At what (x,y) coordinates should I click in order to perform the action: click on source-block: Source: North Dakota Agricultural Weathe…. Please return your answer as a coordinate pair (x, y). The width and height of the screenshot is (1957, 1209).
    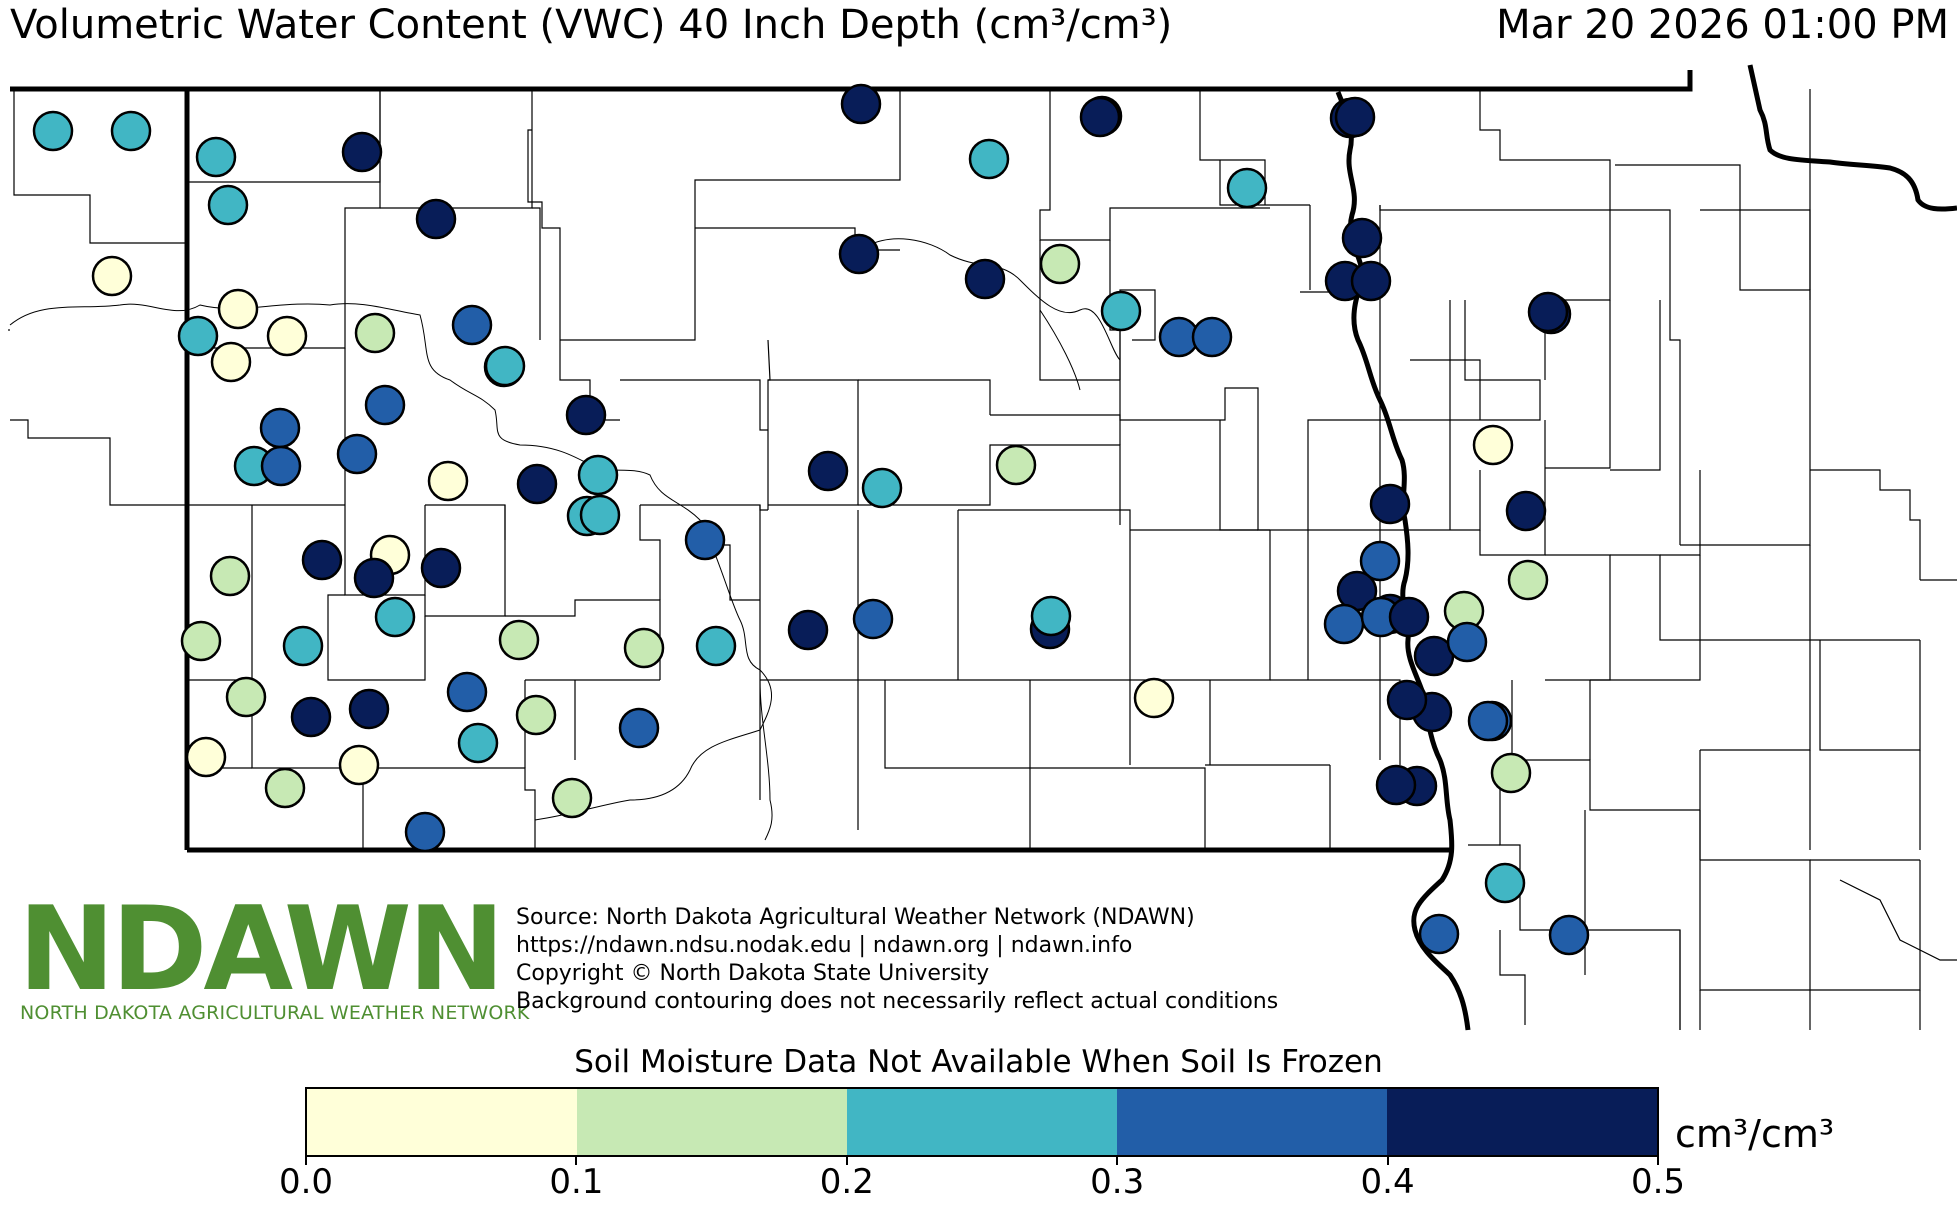
    Looking at the image, I should click on (897, 960).